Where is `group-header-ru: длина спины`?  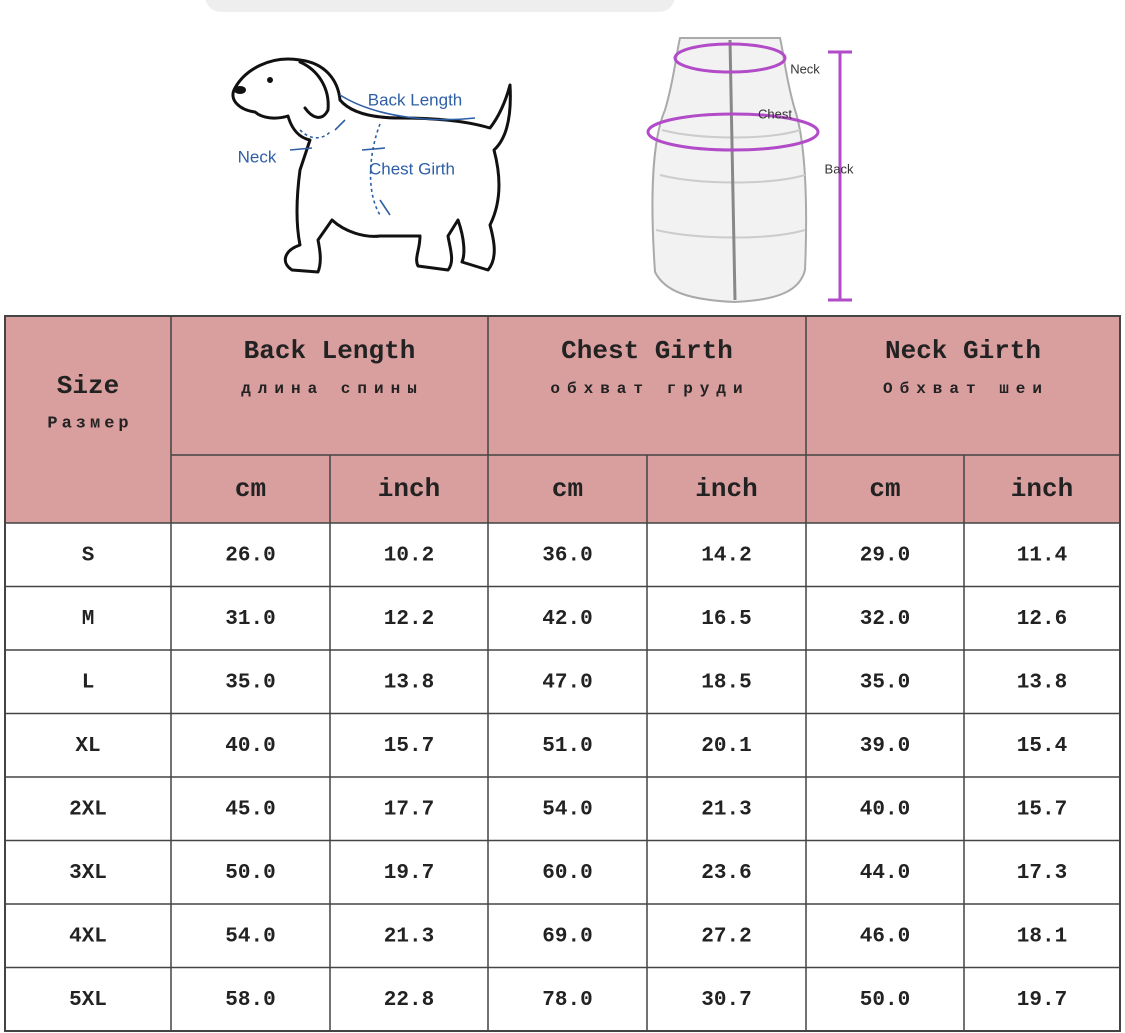 group-header-ru: длина спины is located at coordinates (332, 389).